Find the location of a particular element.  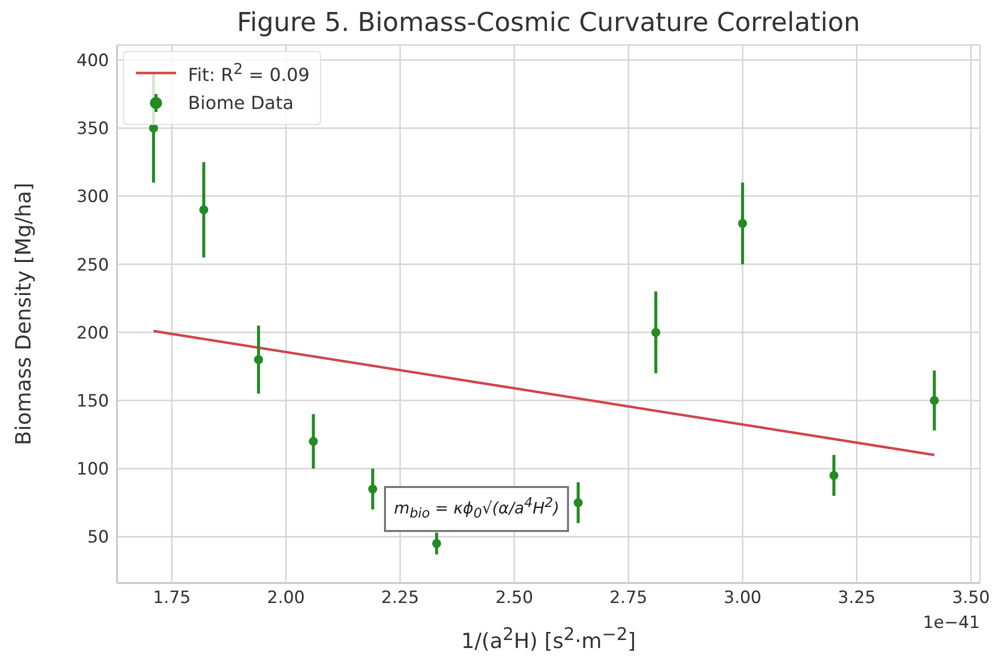

y-tick-label: 300 is located at coordinates (92, 197).